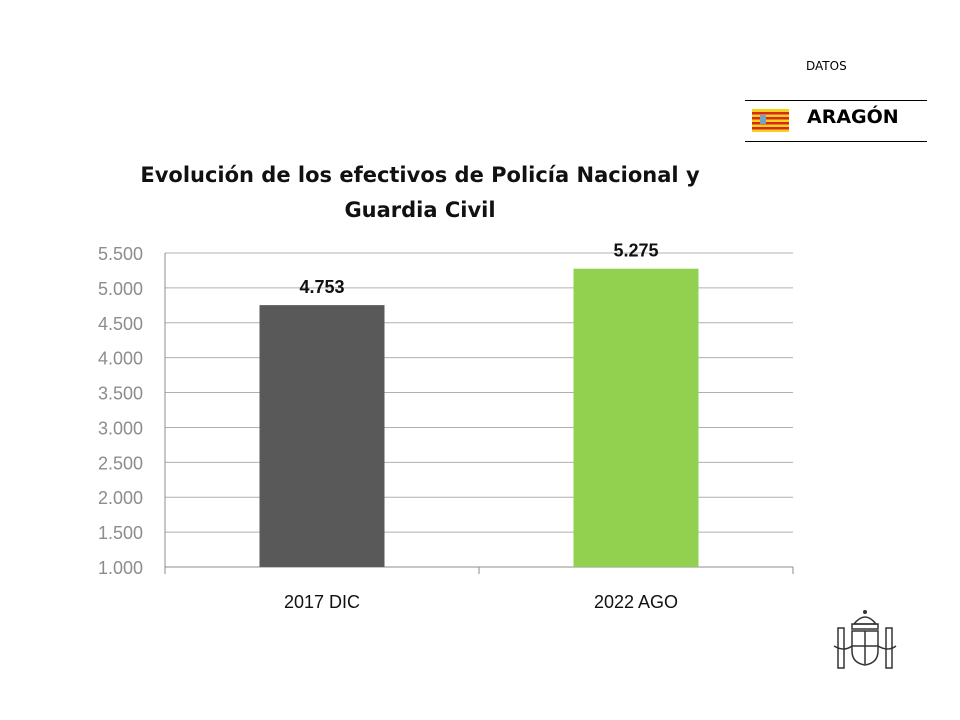  I want to click on aragon-flag-icon, so click(770, 120).